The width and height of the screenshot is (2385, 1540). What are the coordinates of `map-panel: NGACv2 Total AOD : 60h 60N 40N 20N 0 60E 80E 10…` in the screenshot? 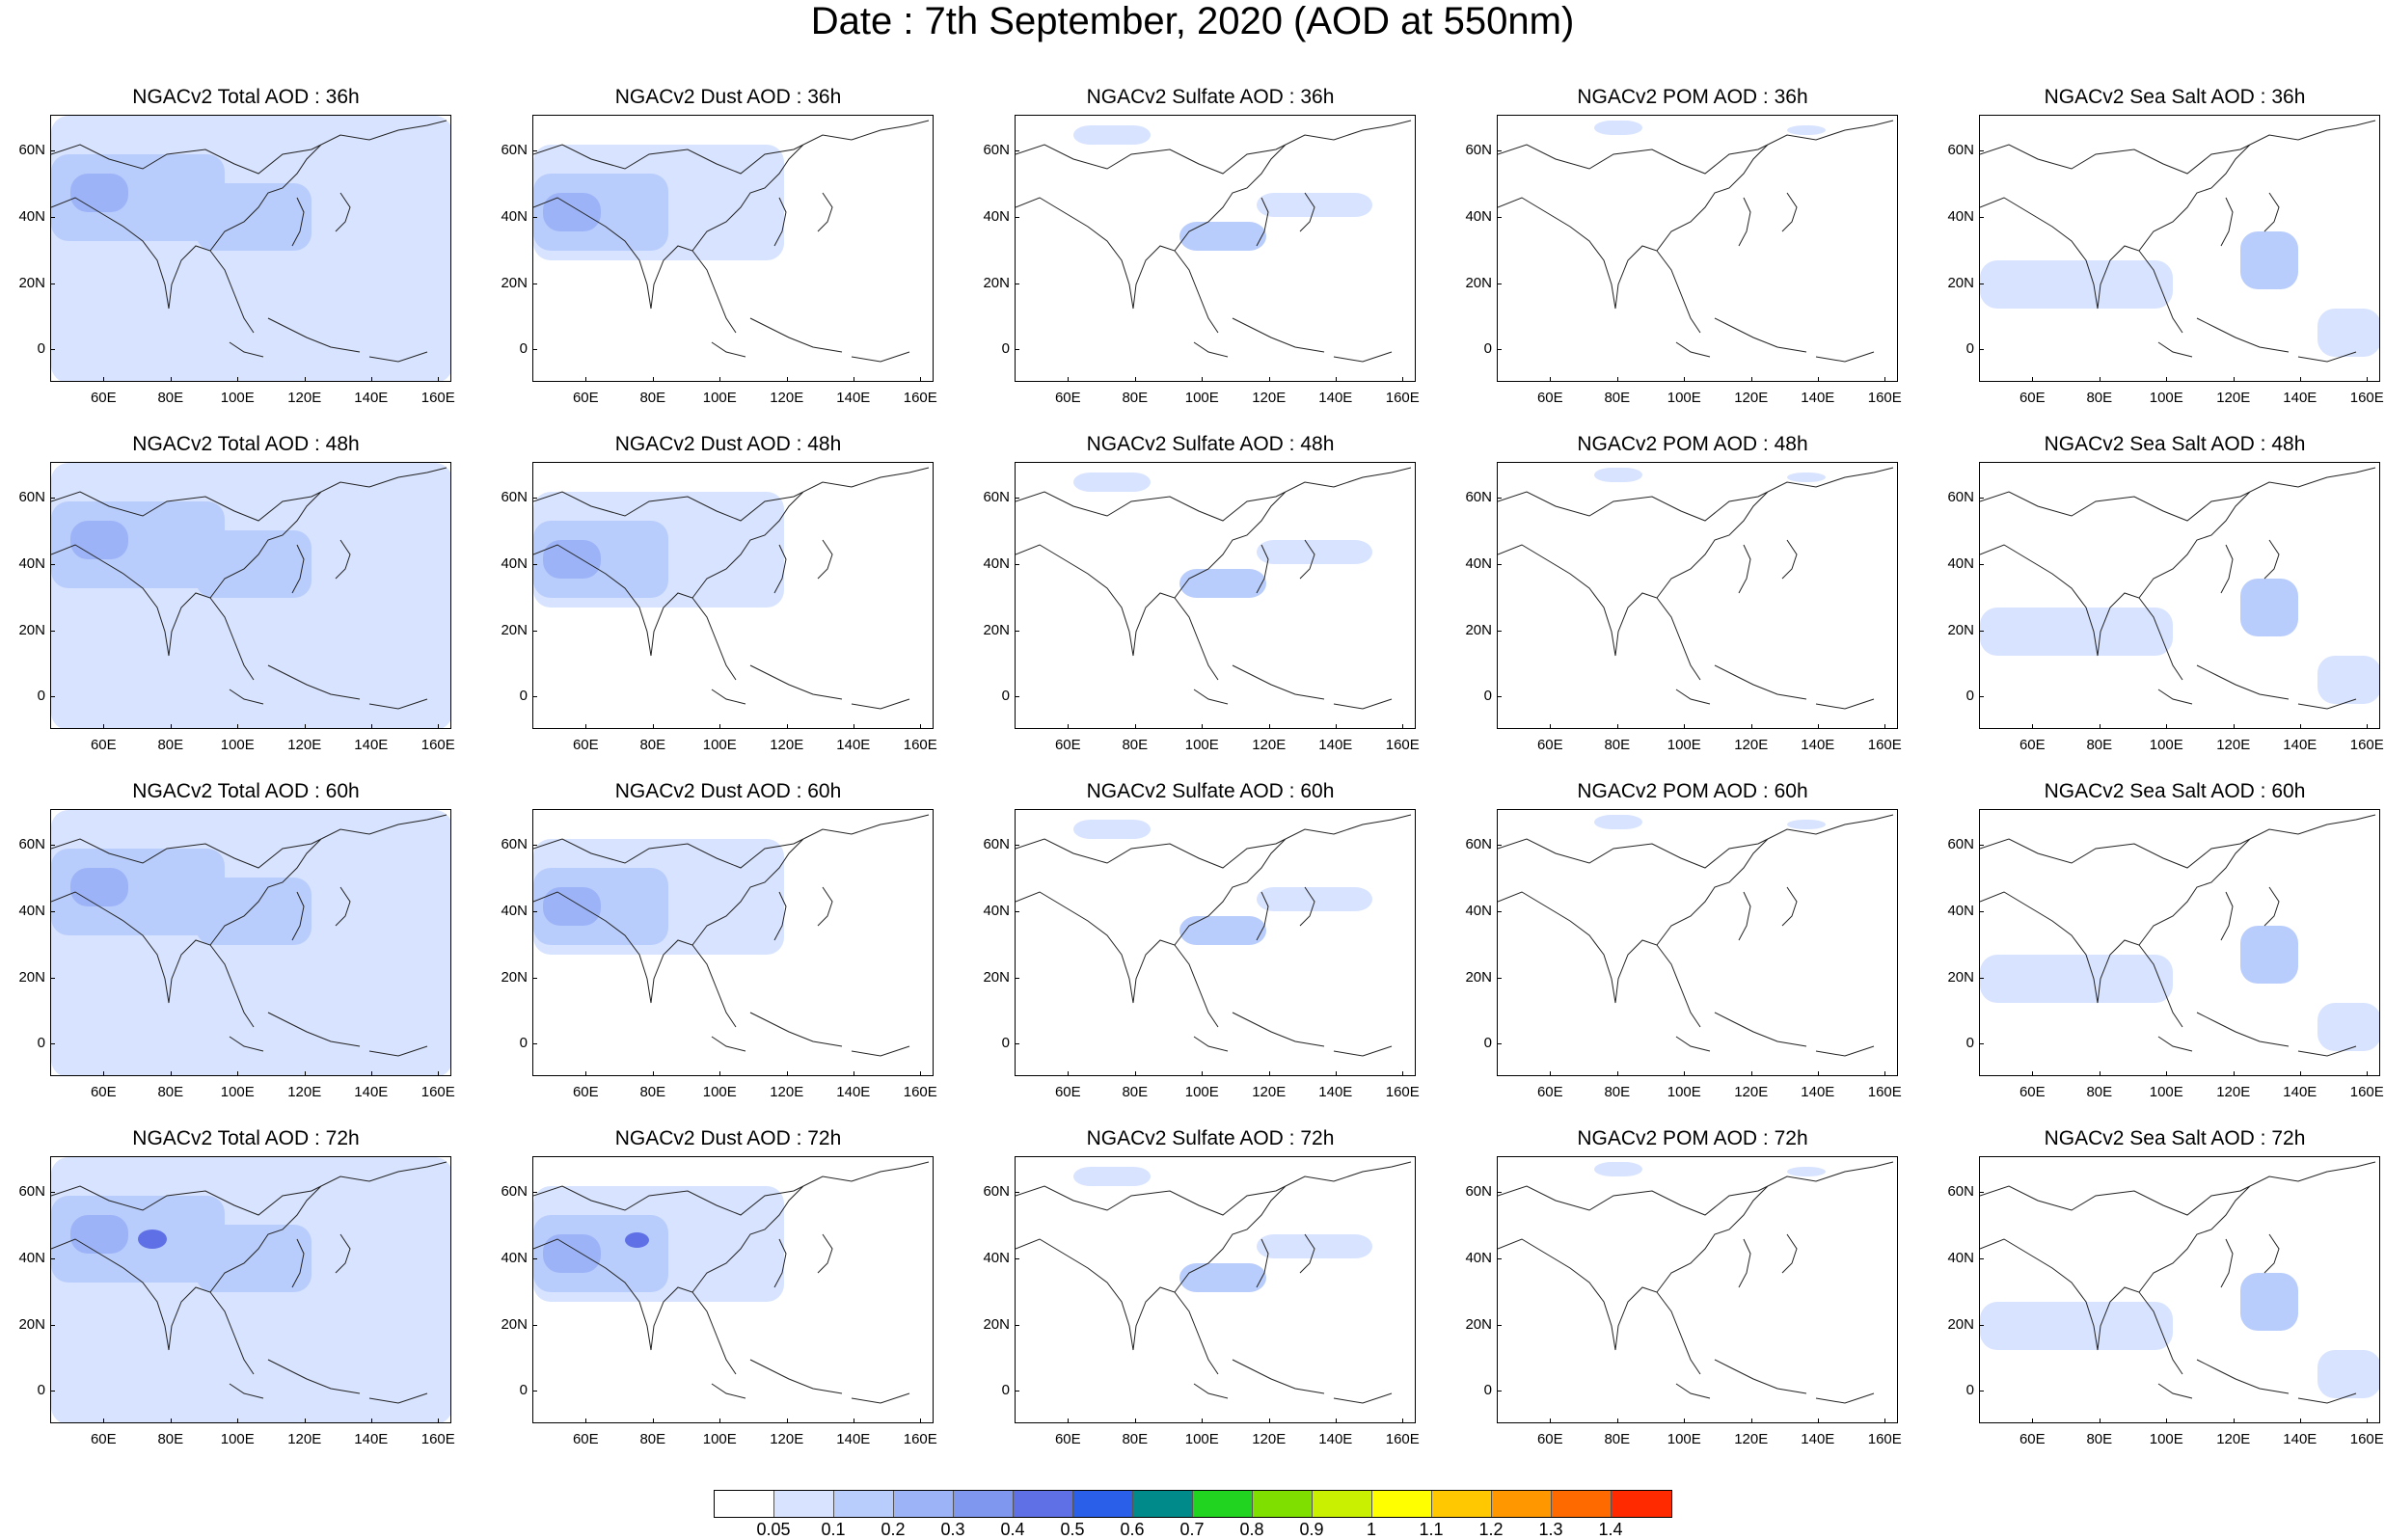 It's located at (246, 945).